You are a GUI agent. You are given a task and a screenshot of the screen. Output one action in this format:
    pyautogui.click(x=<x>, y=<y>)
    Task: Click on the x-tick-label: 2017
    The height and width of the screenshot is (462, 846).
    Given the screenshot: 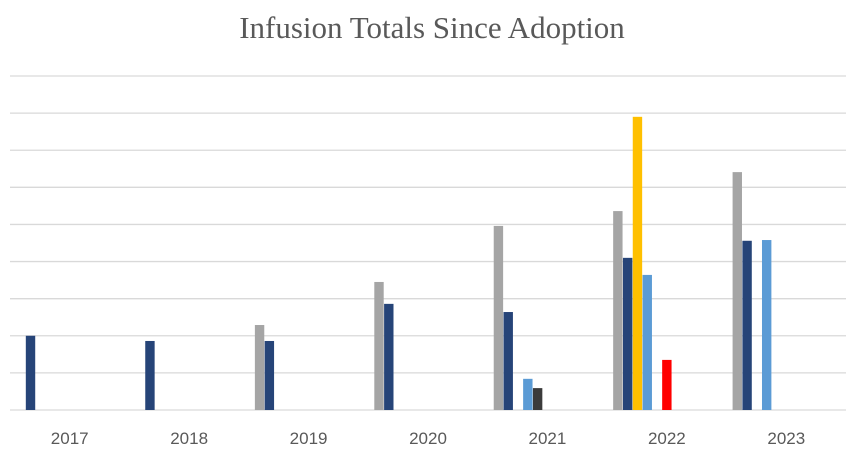 What is the action you would take?
    pyautogui.click(x=70, y=438)
    